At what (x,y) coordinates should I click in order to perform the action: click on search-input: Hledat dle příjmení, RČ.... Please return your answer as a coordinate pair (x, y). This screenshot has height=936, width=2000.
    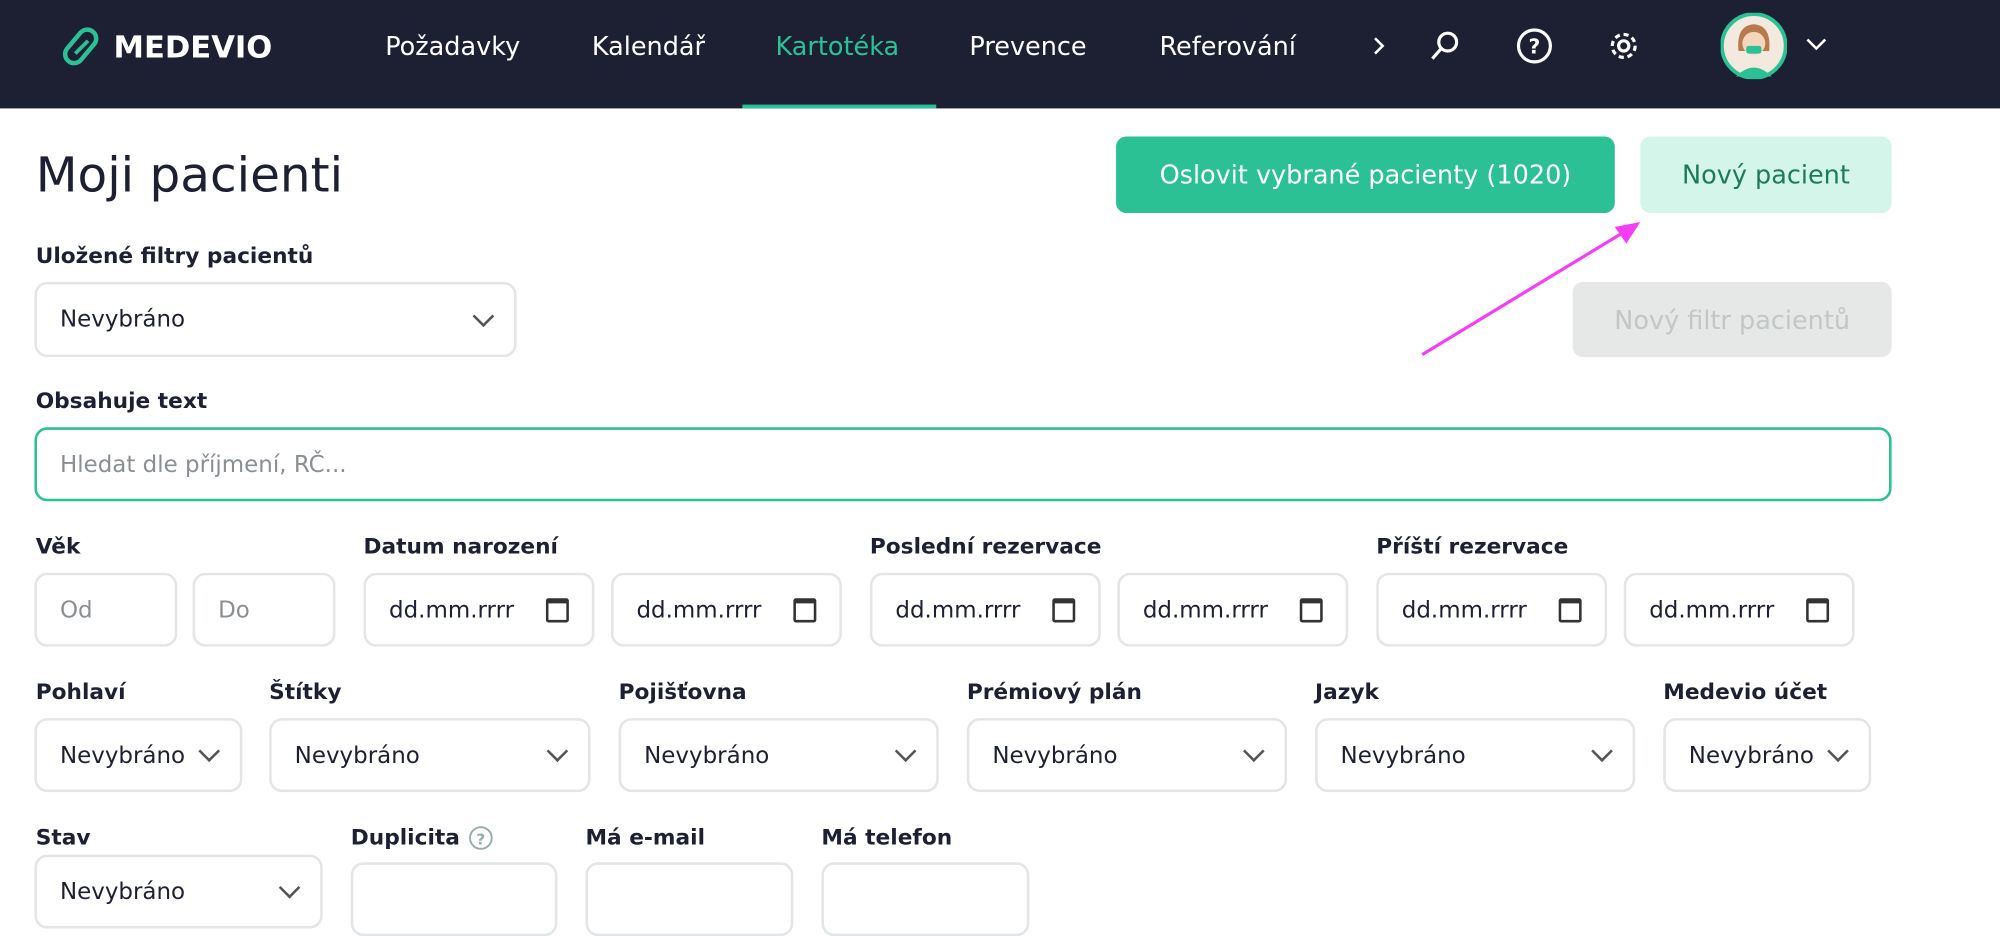
    Looking at the image, I should click on (963, 464).